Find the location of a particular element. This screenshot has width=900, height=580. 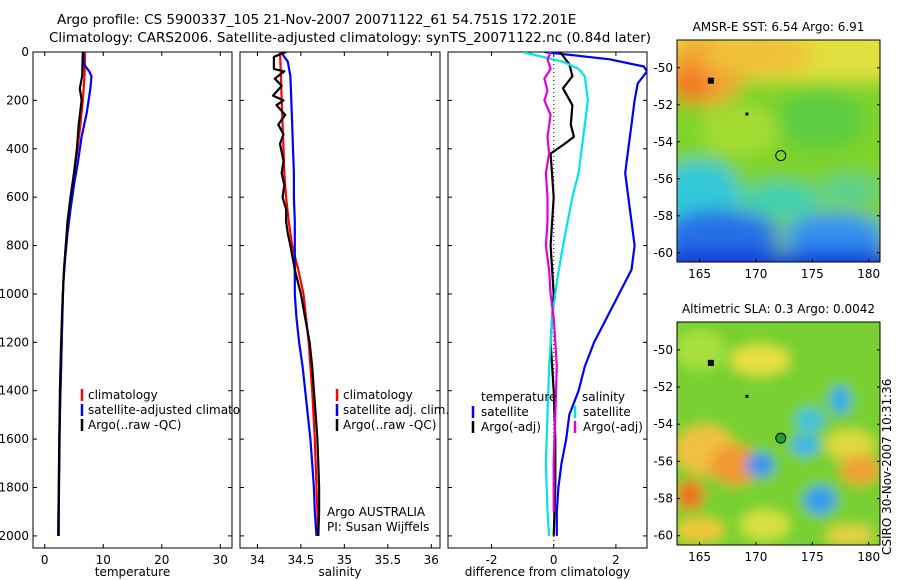

salinity-series is located at coordinates (296, 294).